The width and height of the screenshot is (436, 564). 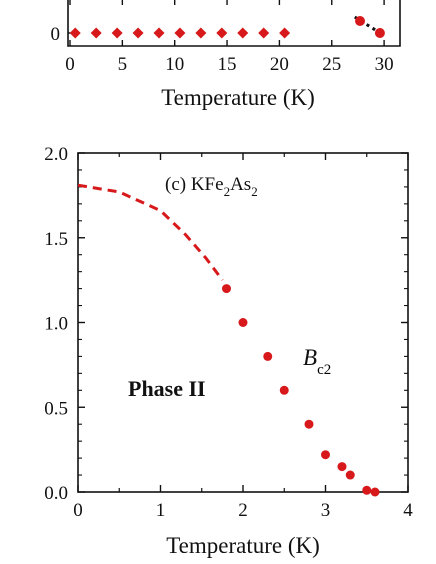 What do you see at coordinates (56, 324) in the screenshot?
I see `bottom-y-tick-label: 1.0` at bounding box center [56, 324].